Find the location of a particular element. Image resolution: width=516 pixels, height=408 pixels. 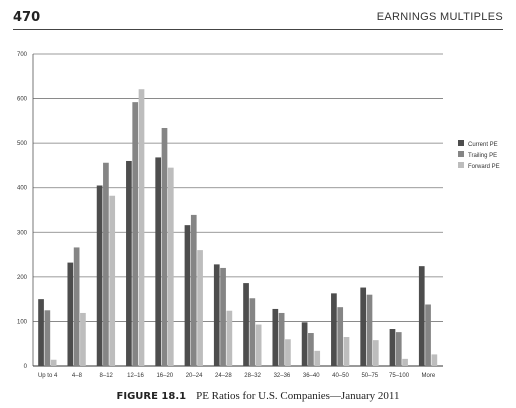

legend-label: Forward PE is located at coordinates (484, 167).